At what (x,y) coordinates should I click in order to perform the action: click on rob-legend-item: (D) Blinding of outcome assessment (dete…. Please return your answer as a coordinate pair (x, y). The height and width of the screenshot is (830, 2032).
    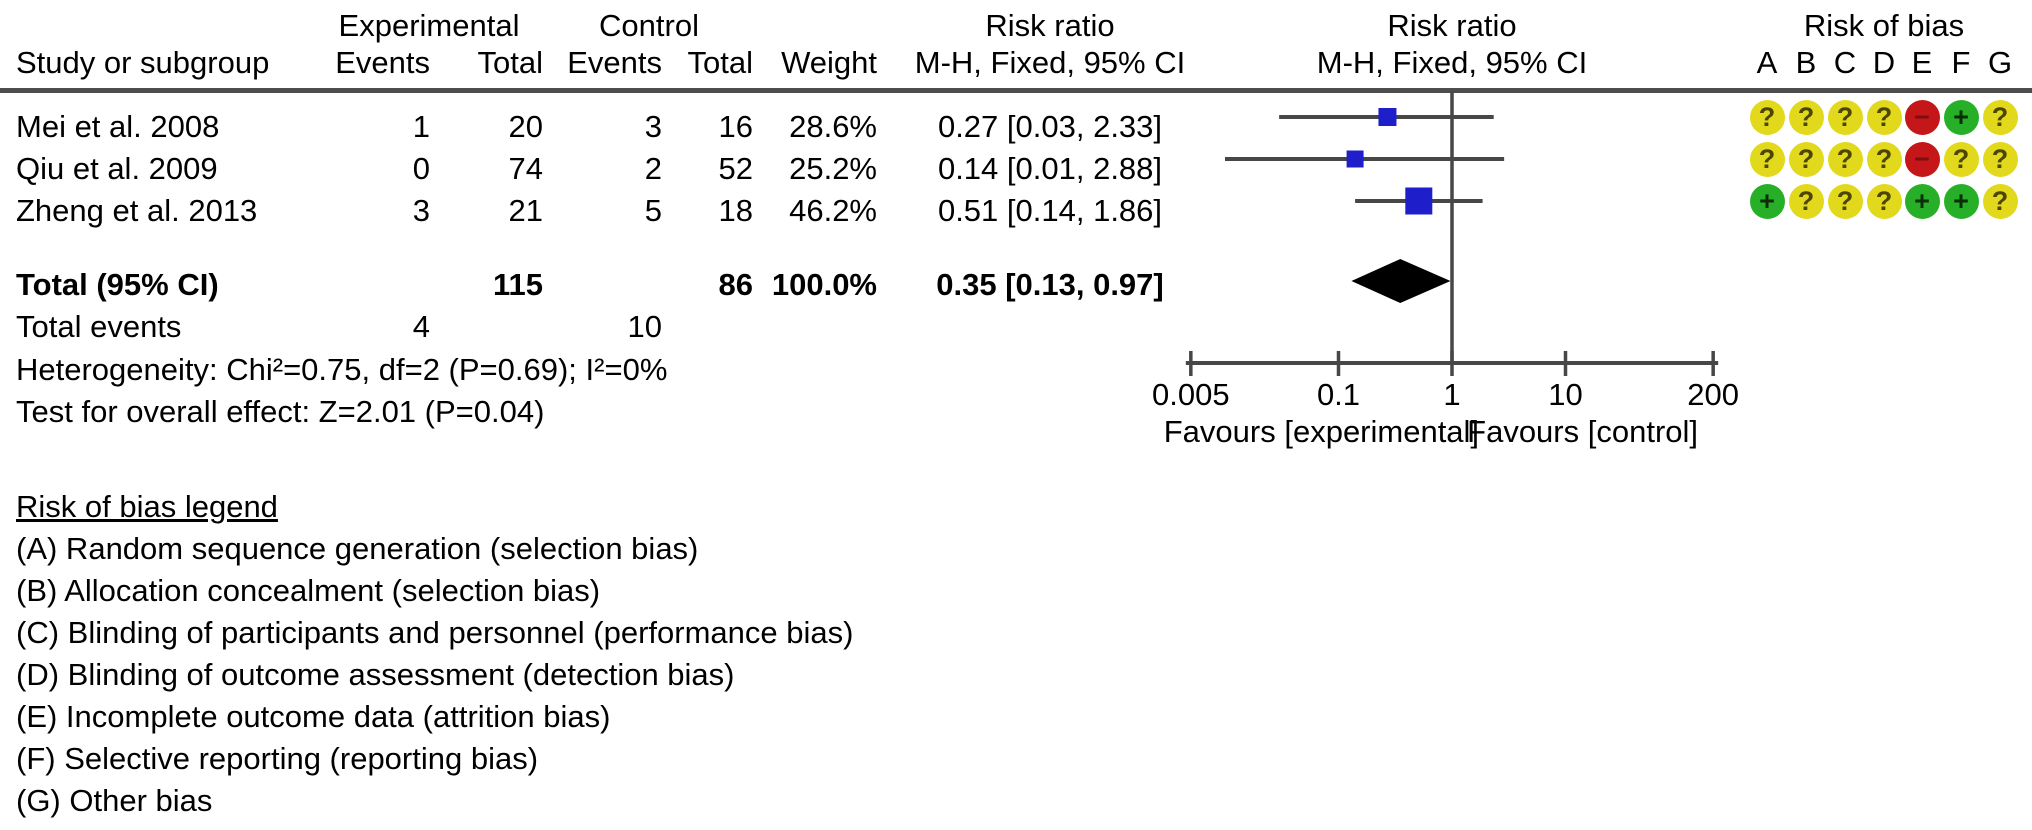
    Looking at the image, I should click on (375, 674).